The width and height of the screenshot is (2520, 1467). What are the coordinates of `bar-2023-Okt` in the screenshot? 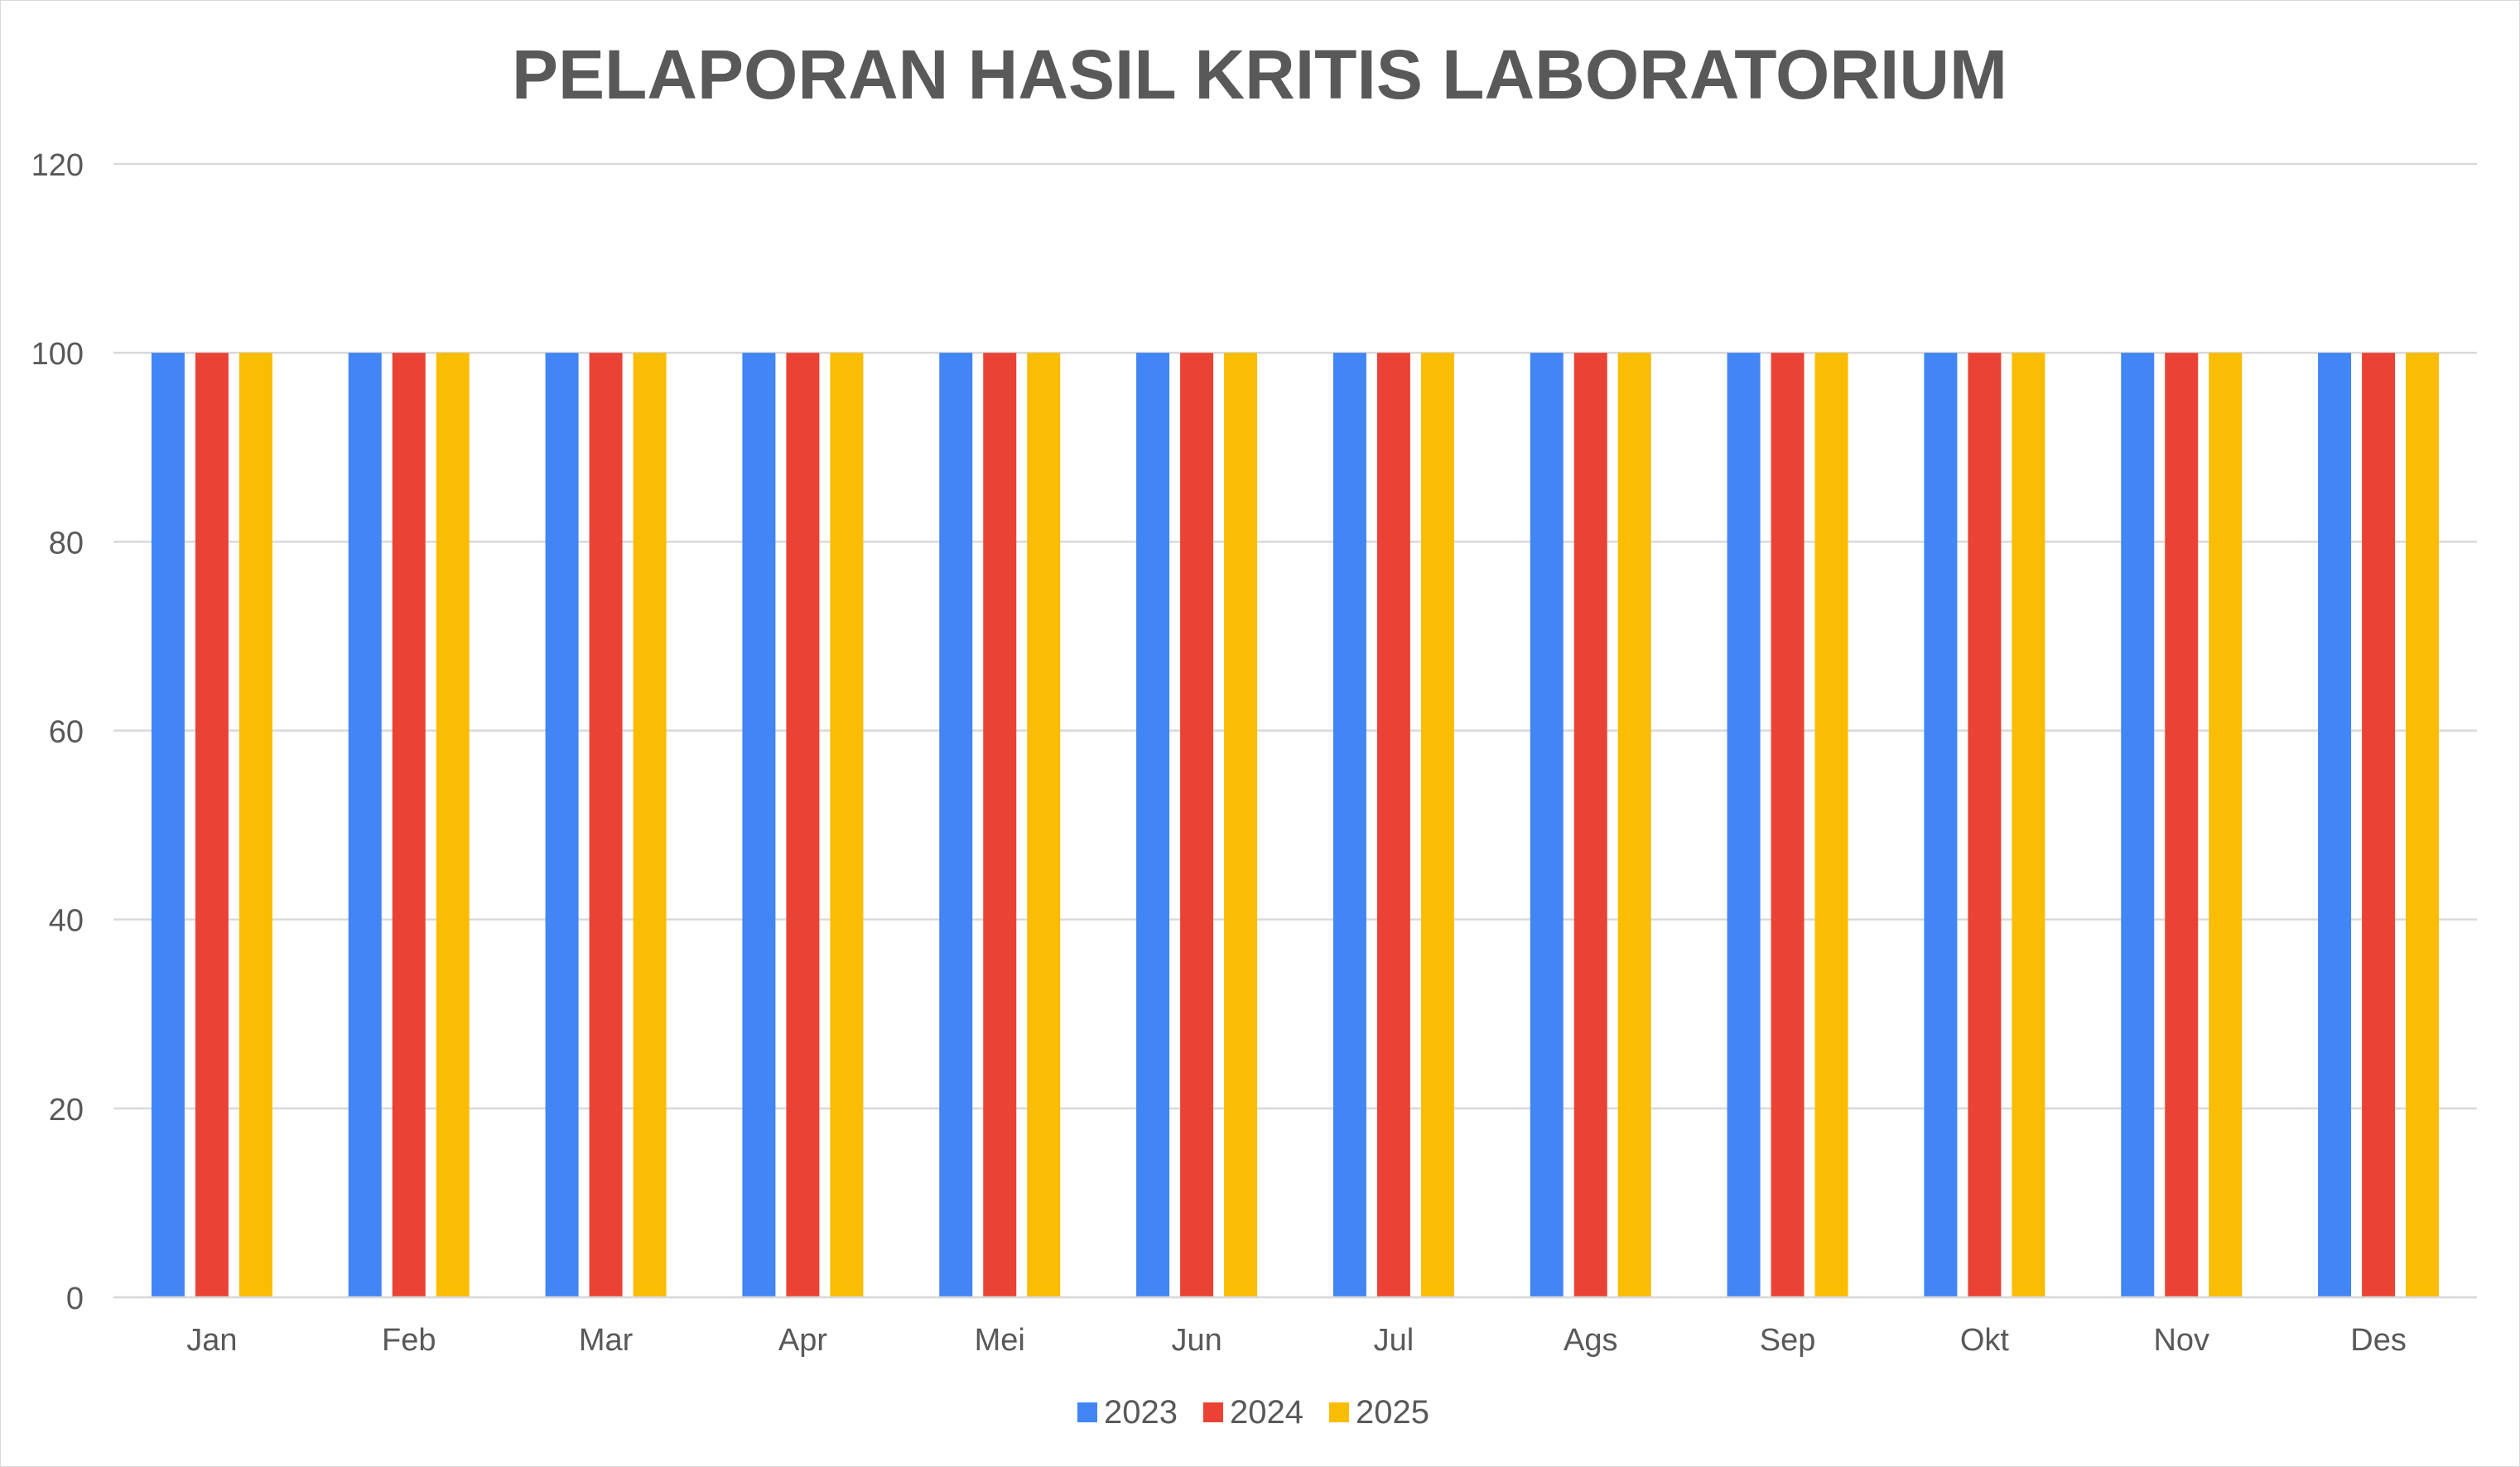 It's located at (1941, 826).